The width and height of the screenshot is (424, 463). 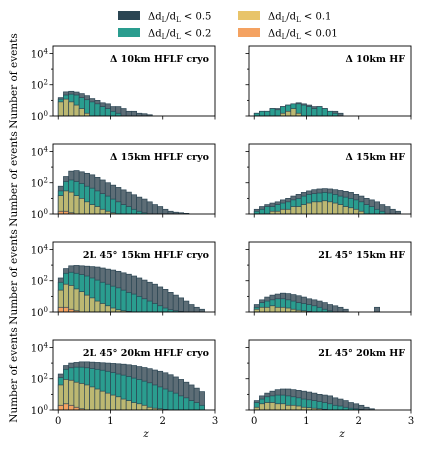 I want to click on x-tick-label: 3, so click(x=215, y=421).